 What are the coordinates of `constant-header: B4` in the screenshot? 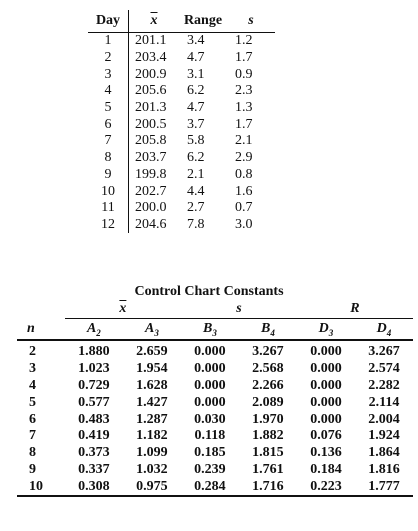 It's located at (267, 329).